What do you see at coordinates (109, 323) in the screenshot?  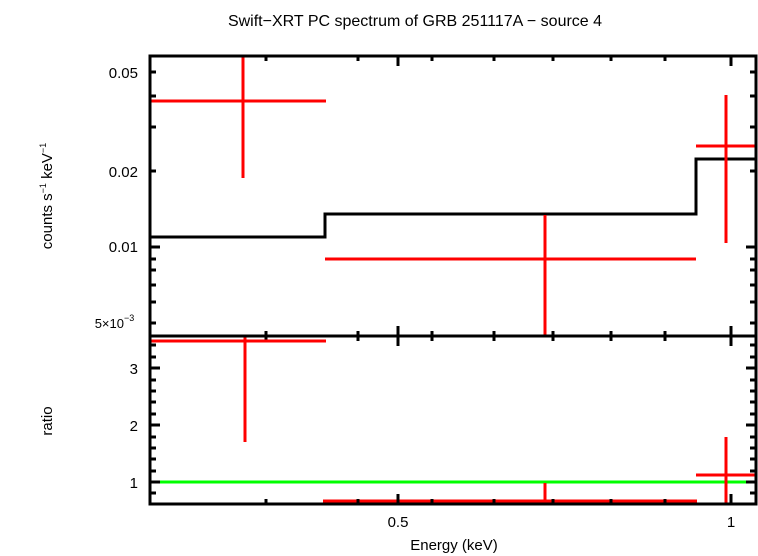 I see `ytick-label-5e-3: 5×10` at bounding box center [109, 323].